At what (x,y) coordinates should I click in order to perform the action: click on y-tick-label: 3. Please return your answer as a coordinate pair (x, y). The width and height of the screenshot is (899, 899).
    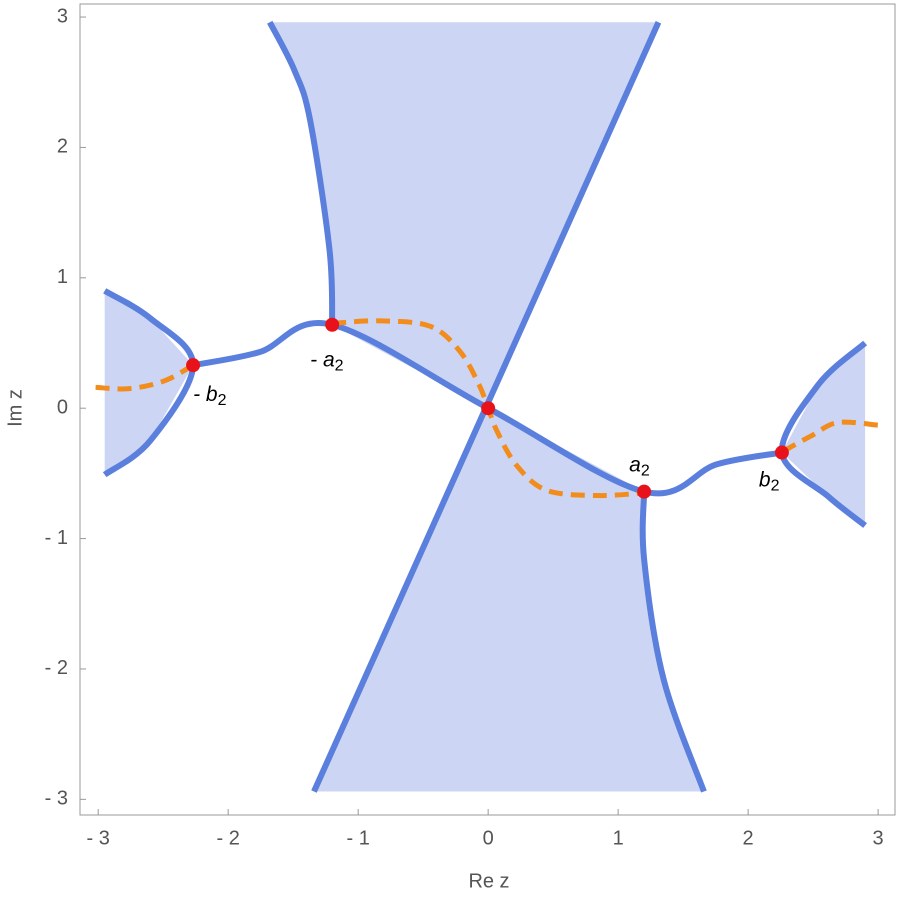
    Looking at the image, I should click on (62, 16).